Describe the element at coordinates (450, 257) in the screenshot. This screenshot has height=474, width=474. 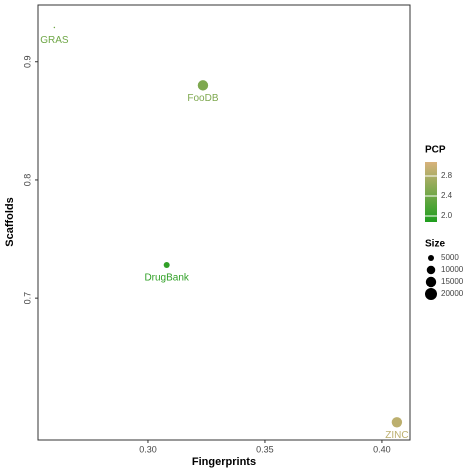
I see `size-tick-label: 5000` at that location.